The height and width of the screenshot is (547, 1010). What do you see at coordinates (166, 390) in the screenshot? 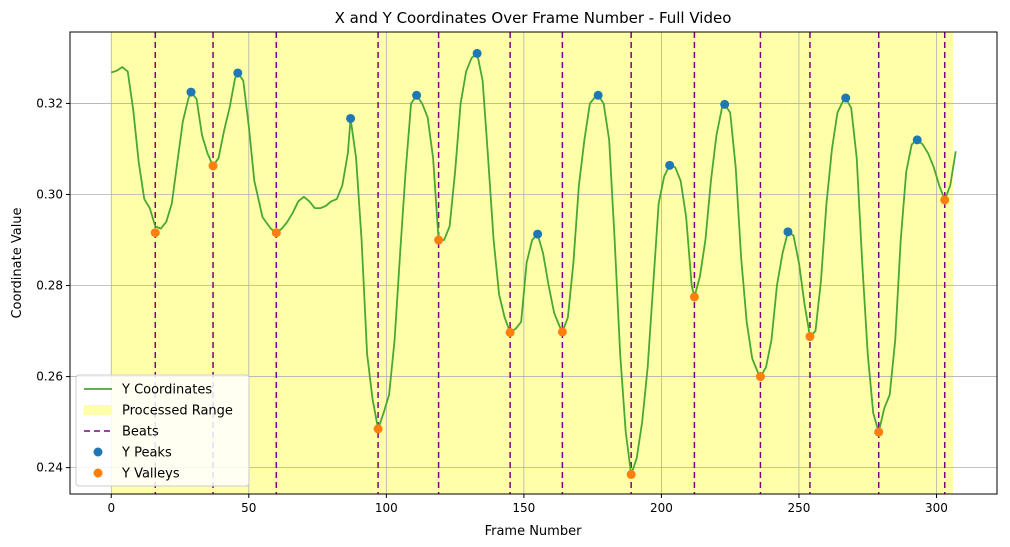
I see `legend-label: Y Coordinates` at bounding box center [166, 390].